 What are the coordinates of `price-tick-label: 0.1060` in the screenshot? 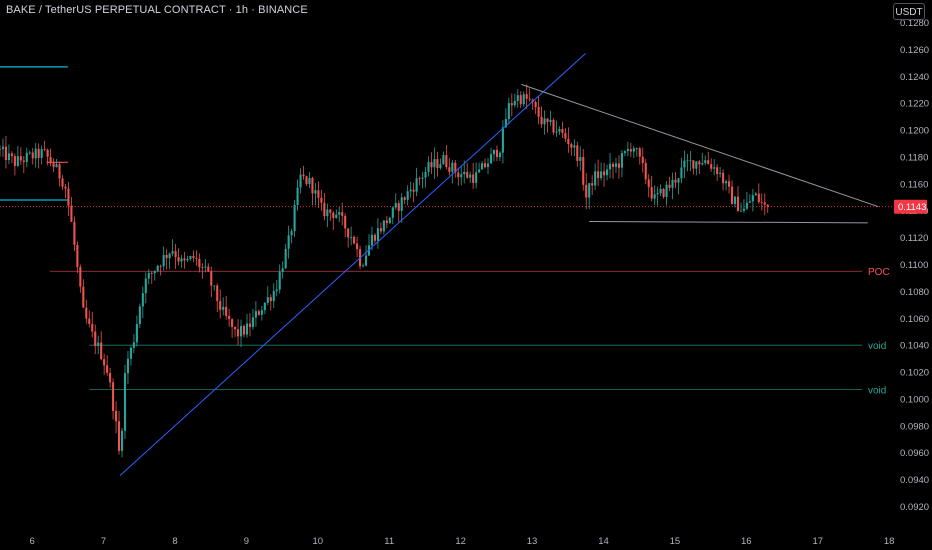 It's located at (914, 319).